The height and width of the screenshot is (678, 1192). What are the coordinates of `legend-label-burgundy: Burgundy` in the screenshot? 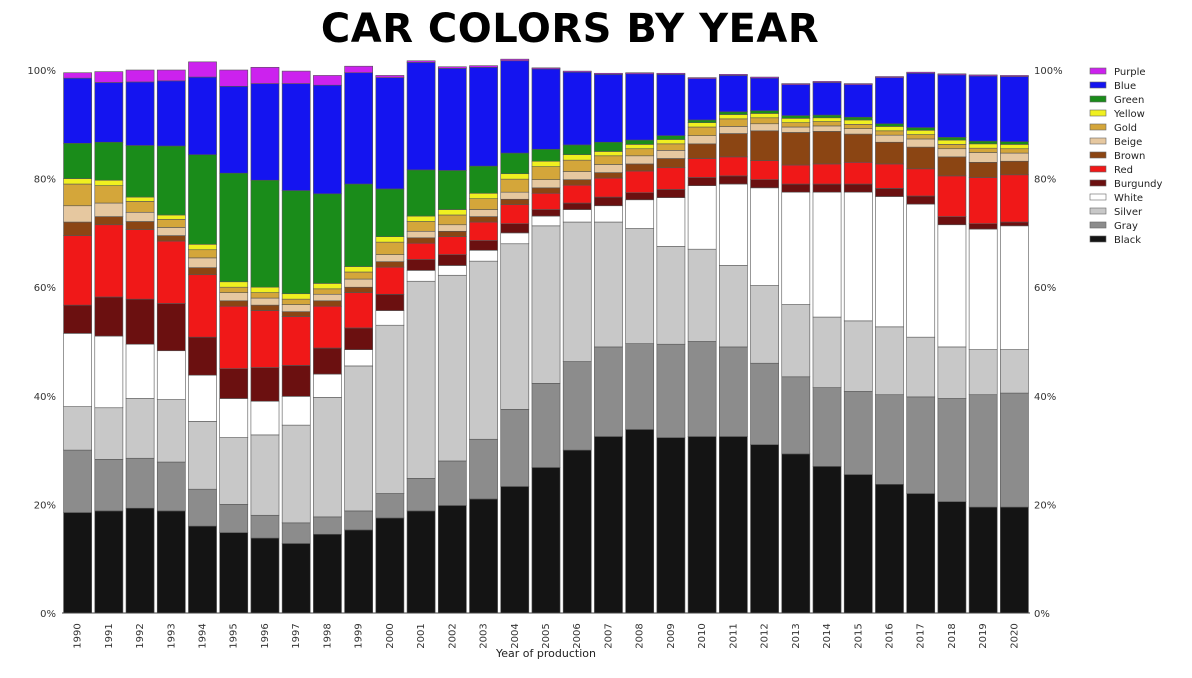 It's located at (1138, 184).